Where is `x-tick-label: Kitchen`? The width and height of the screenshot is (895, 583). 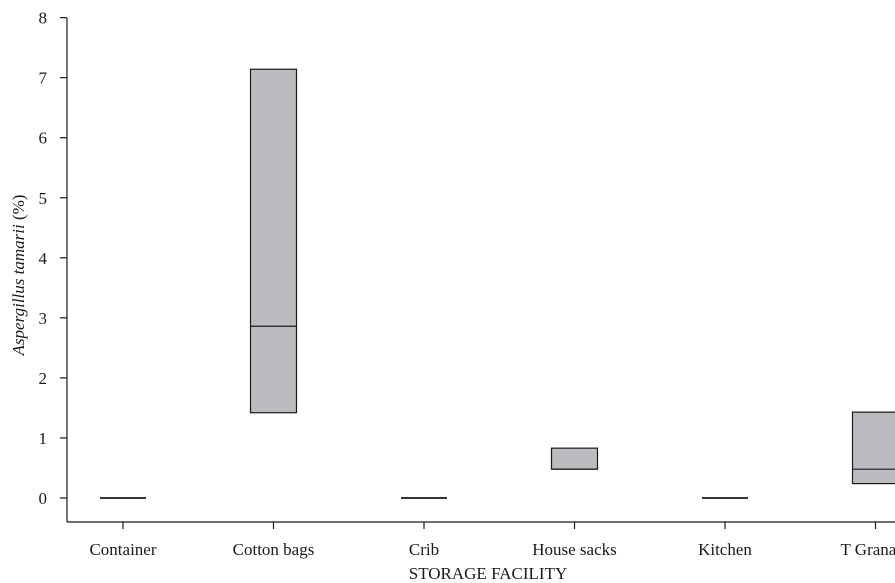
x-tick-label: Kitchen is located at coordinates (725, 549).